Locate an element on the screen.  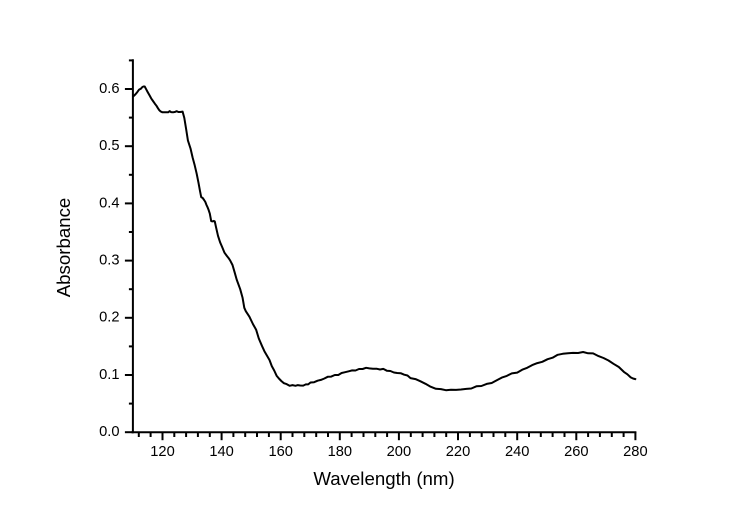
svg-text: 240 is located at coordinates (517, 452).